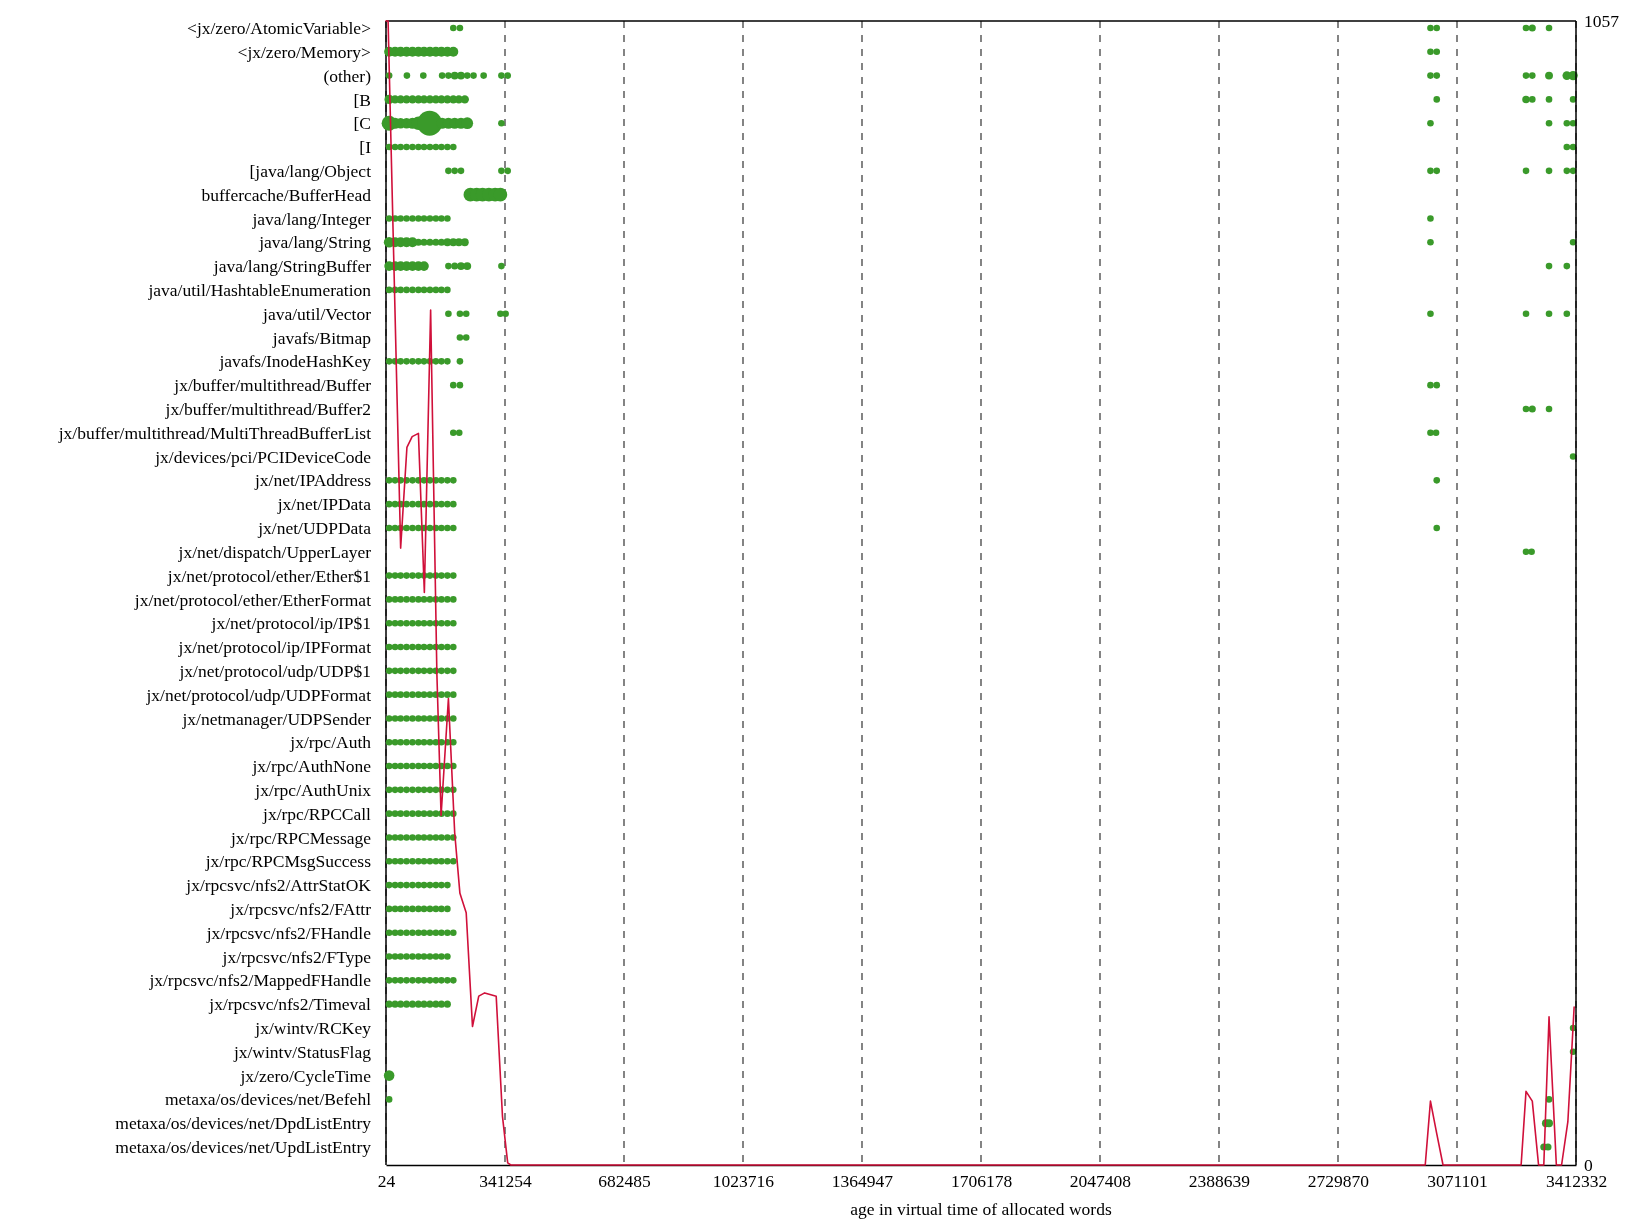 The image size is (1631, 1221). Describe the element at coordinates (624, 1181) in the screenshot. I see `x-tick-label: 682485` at that location.